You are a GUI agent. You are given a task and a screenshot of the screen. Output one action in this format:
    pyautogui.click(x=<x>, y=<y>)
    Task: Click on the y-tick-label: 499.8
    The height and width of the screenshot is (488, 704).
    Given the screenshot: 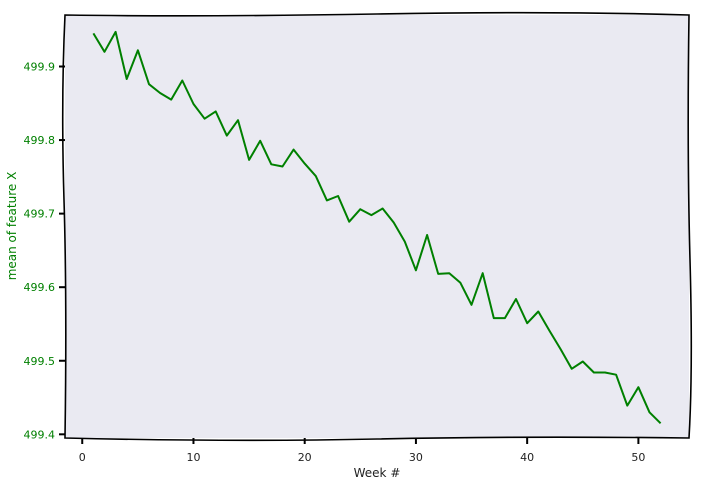 What is the action you would take?
    pyautogui.click(x=40, y=140)
    